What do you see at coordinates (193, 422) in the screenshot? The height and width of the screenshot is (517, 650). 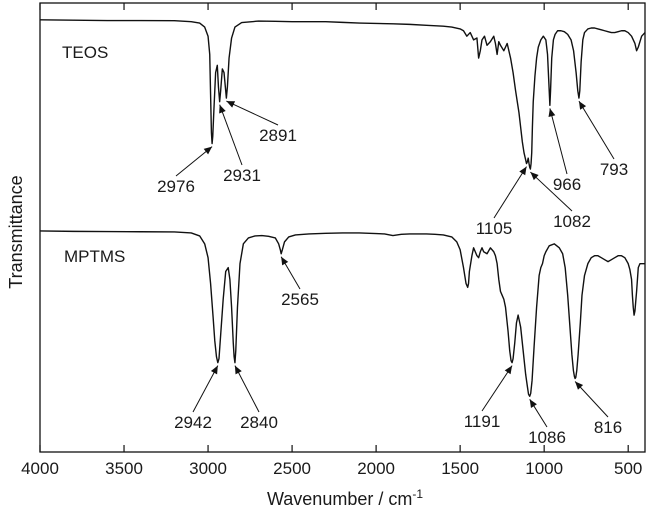 I see `peak-label-2942: 2942` at bounding box center [193, 422].